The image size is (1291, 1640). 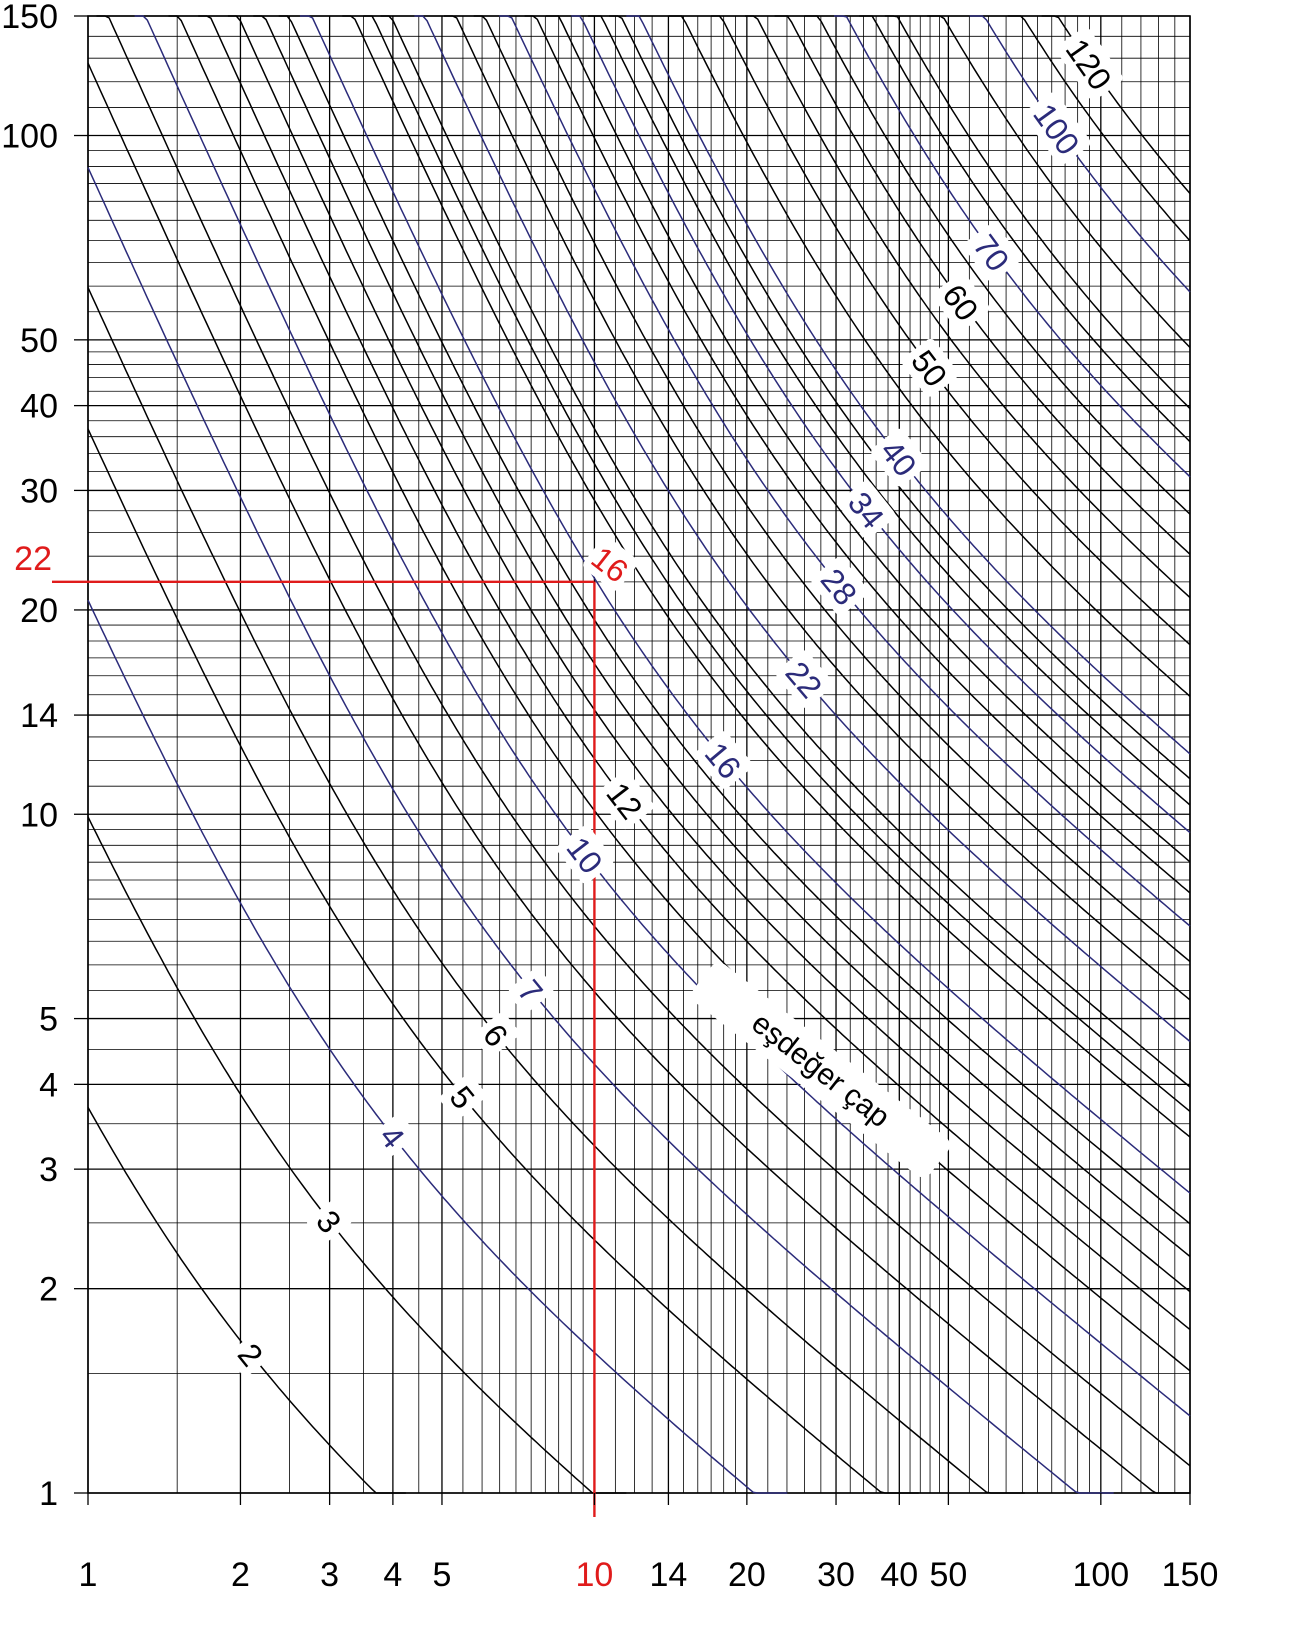 What do you see at coordinates (39, 407) in the screenshot?
I see `y-tick-label: 40` at bounding box center [39, 407].